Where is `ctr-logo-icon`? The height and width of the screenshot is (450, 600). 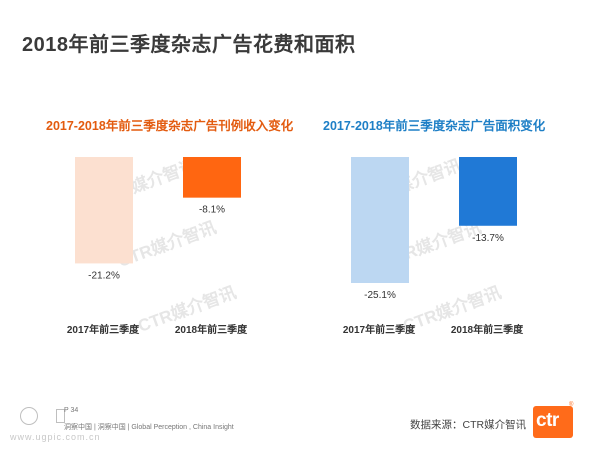 ctr-logo-icon is located at coordinates (553, 422).